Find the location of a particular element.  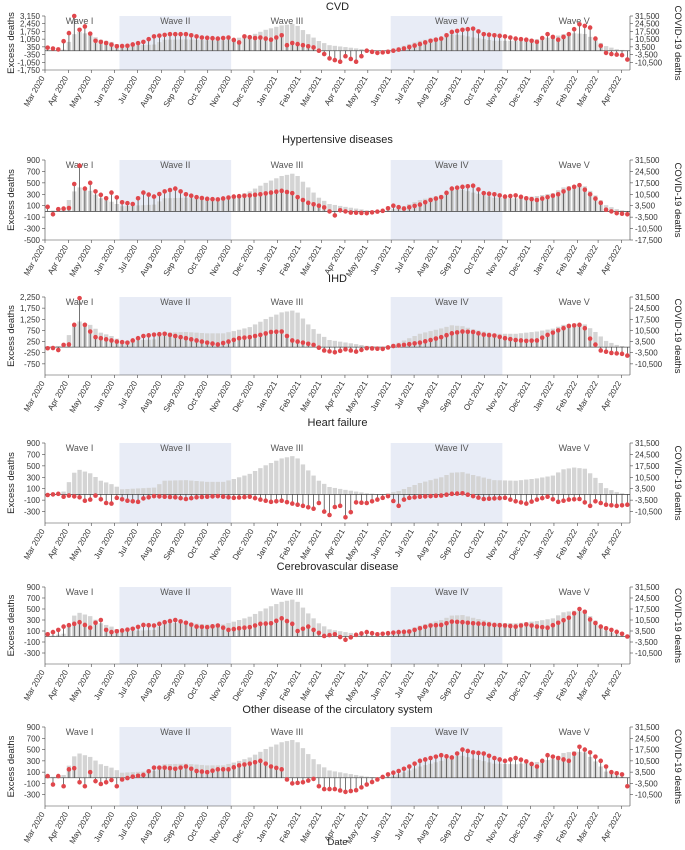

left-tick-label: -100 is located at coordinates (32, 217).